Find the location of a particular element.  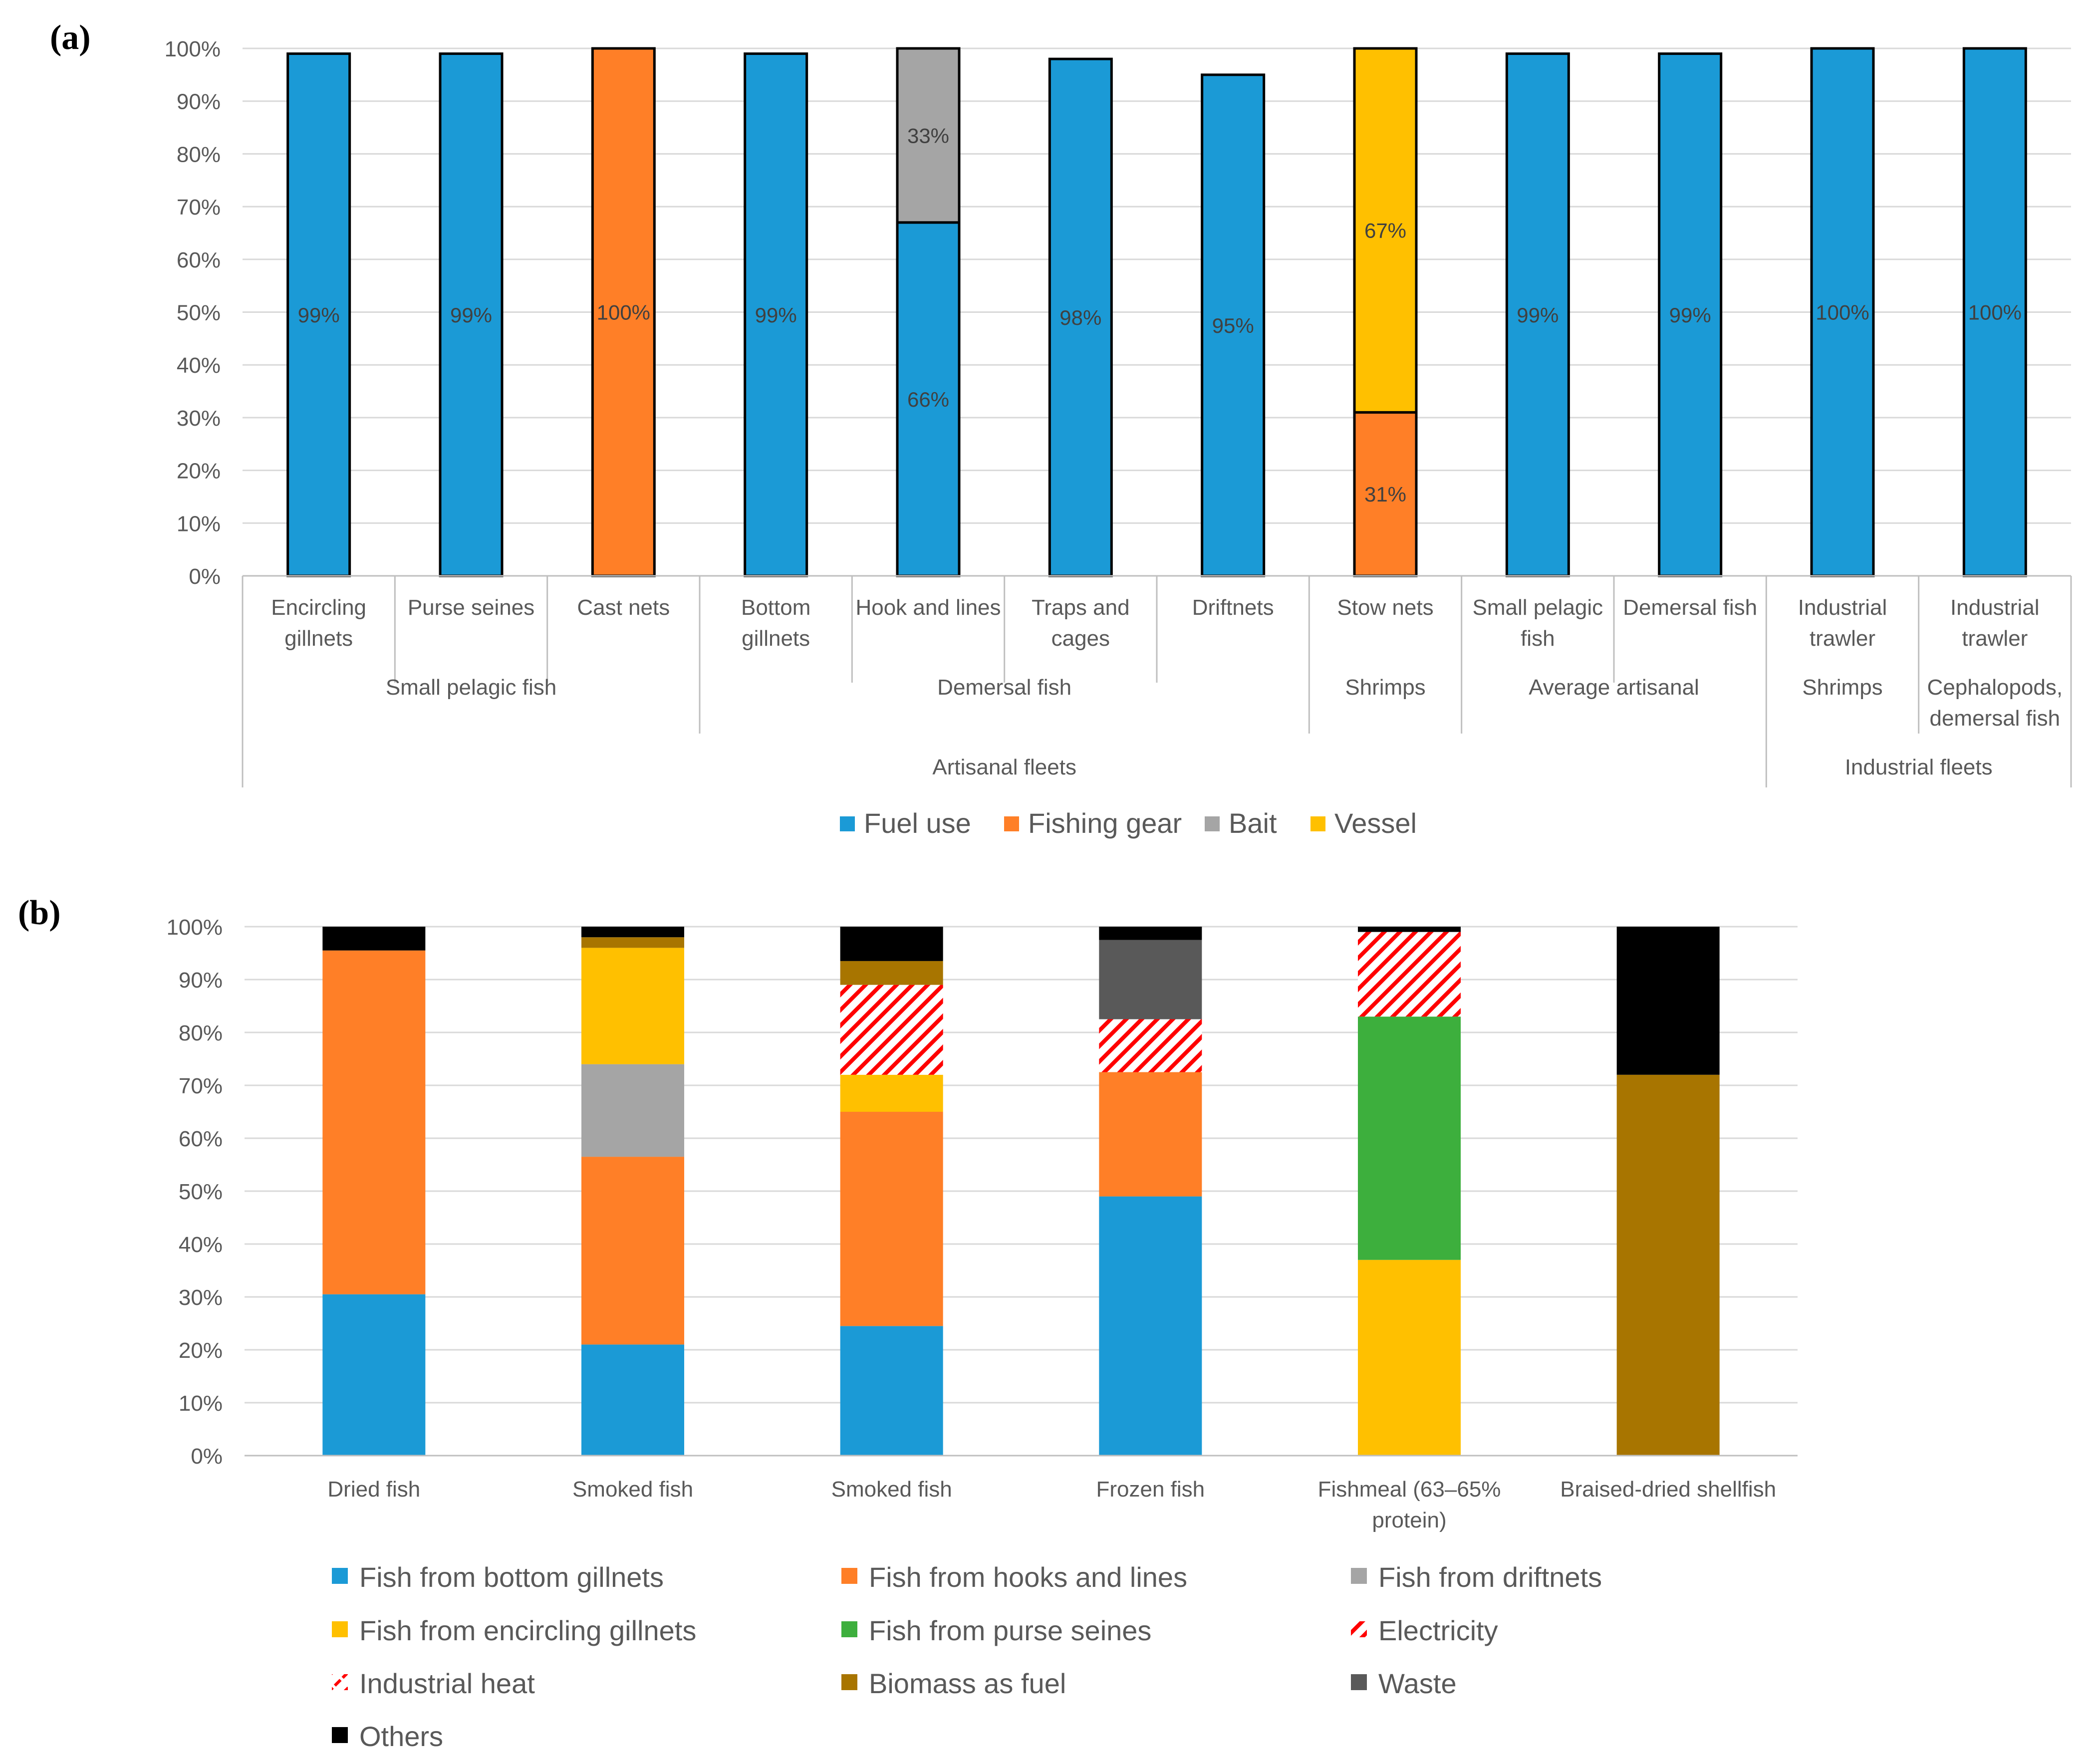

data-label-a: 98% is located at coordinates (1080, 317).